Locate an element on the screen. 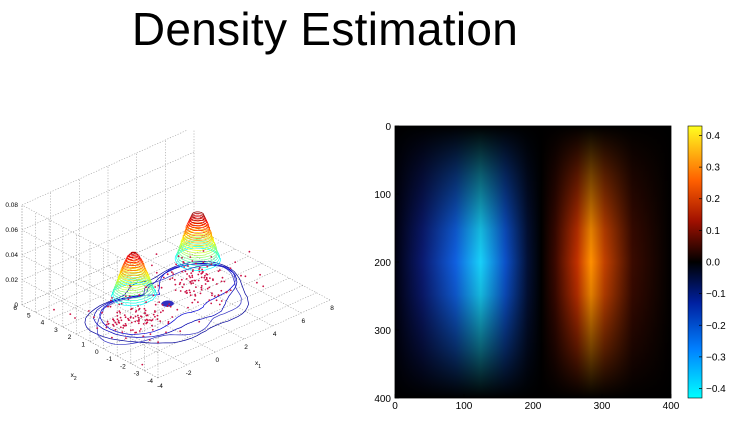 This screenshot has height=430, width=738. back-wall-gridline is located at coordinates (108, 191).